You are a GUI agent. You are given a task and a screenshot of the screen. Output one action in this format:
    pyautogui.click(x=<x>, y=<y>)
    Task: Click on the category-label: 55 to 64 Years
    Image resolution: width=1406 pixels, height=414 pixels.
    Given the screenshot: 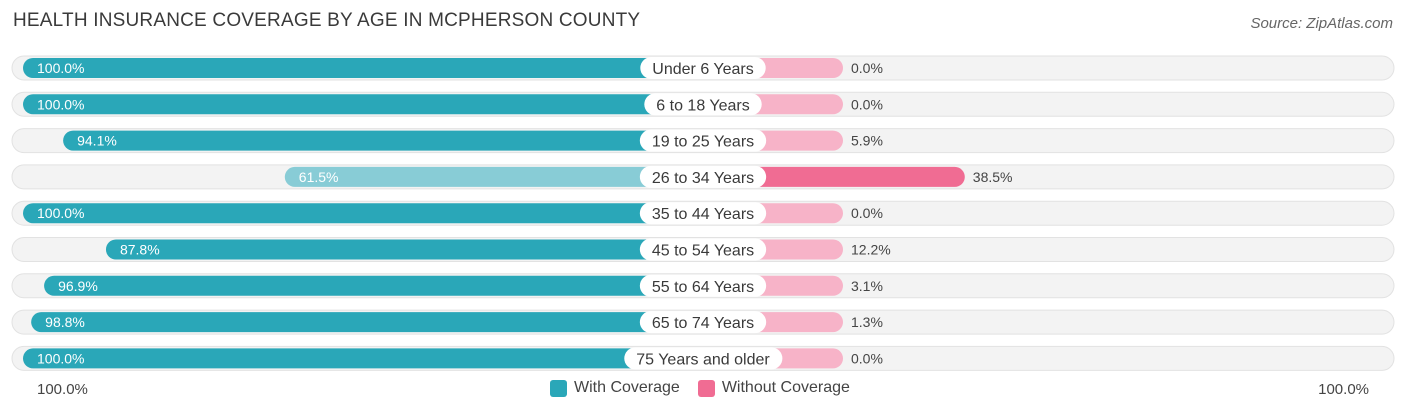 What is the action you would take?
    pyautogui.click(x=703, y=287)
    